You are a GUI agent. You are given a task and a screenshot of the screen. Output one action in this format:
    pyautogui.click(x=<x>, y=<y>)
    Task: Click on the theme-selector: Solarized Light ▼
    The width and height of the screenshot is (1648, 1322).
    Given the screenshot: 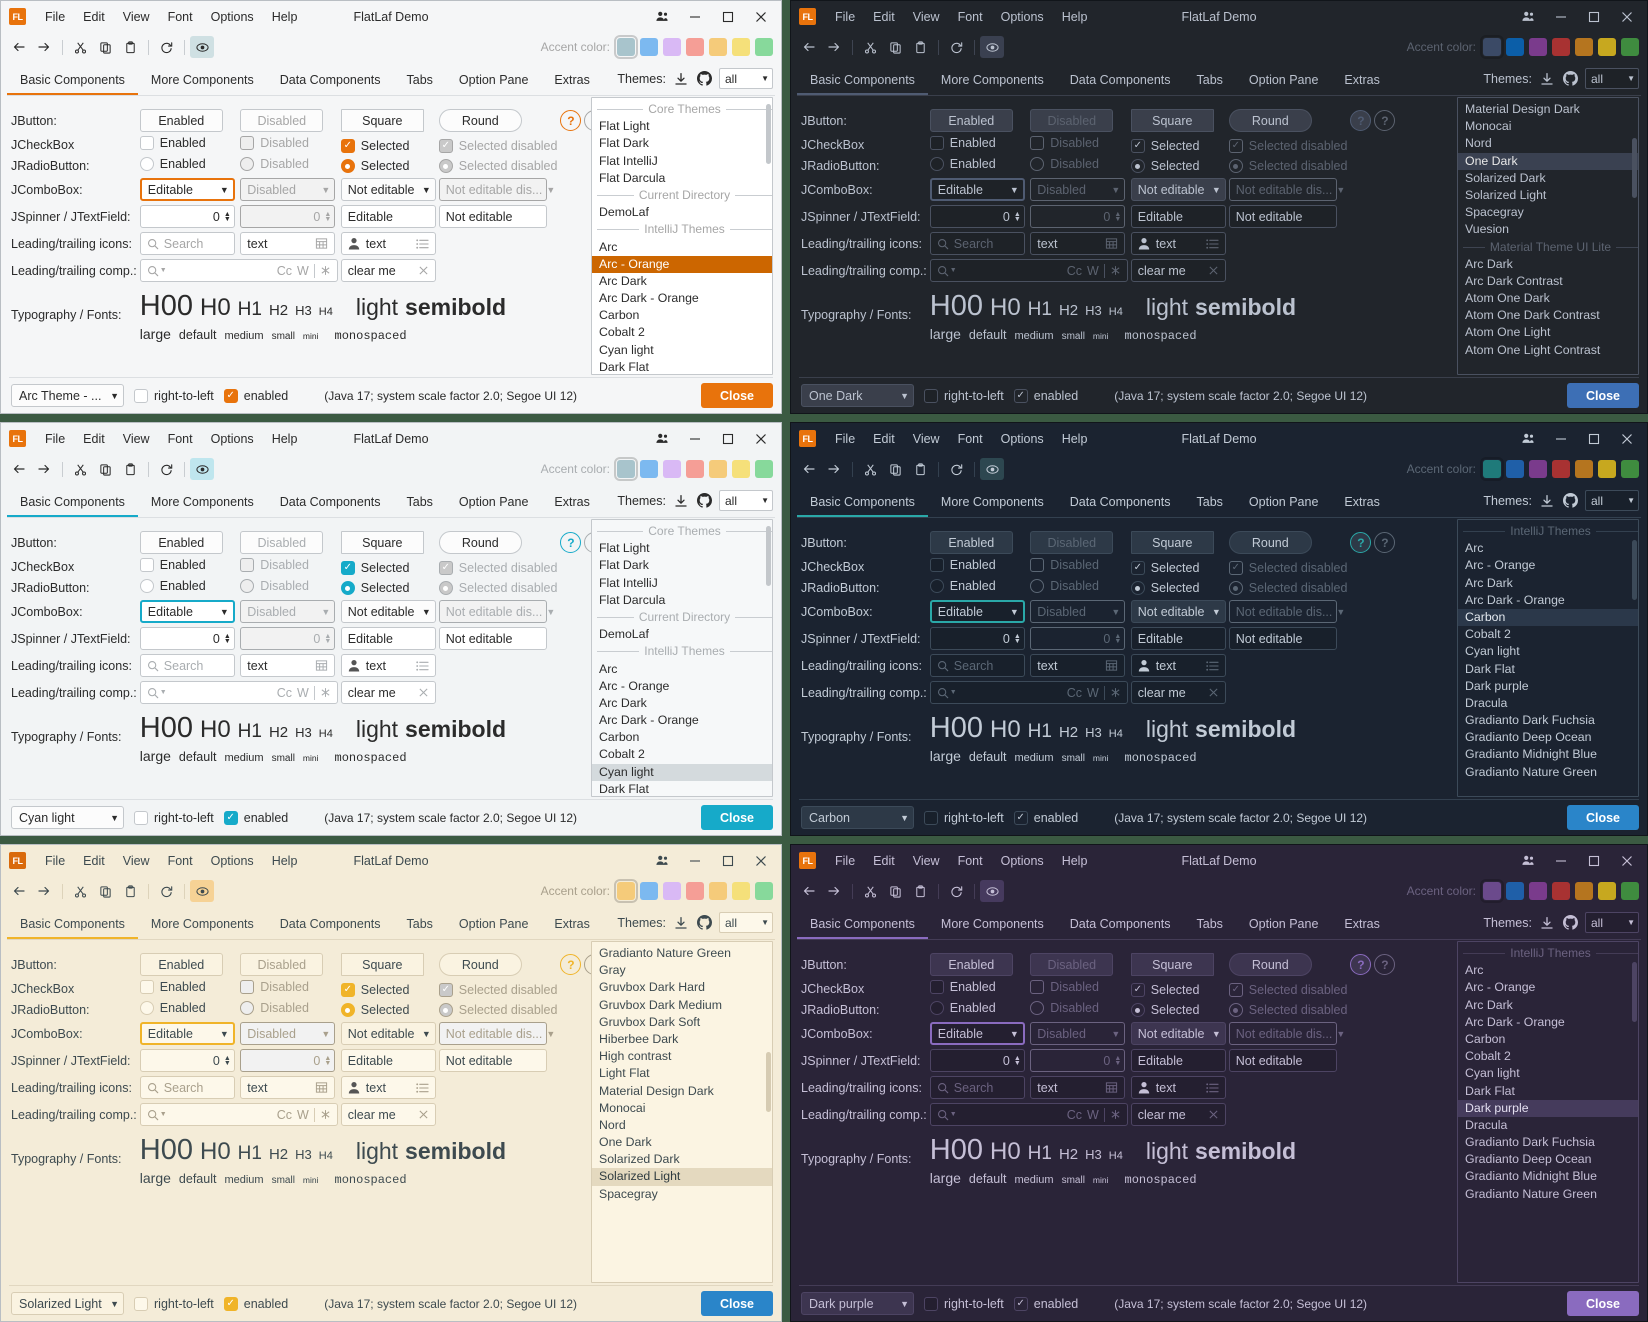 What is the action you would take?
    pyautogui.click(x=67, y=1303)
    